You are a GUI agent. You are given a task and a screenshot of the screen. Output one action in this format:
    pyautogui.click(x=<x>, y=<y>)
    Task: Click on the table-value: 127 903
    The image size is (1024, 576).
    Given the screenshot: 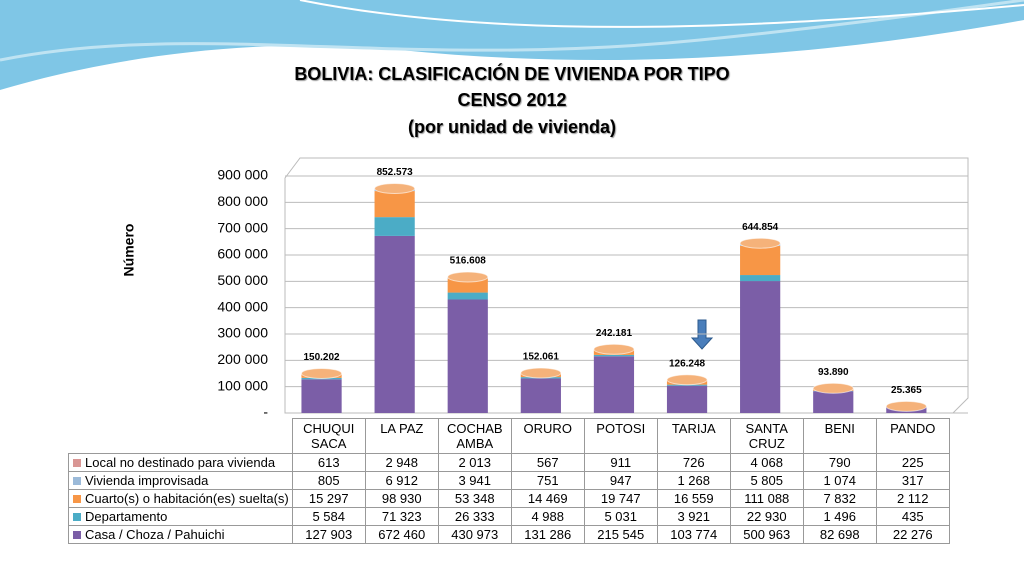 What is the action you would take?
    pyautogui.click(x=328, y=534)
    